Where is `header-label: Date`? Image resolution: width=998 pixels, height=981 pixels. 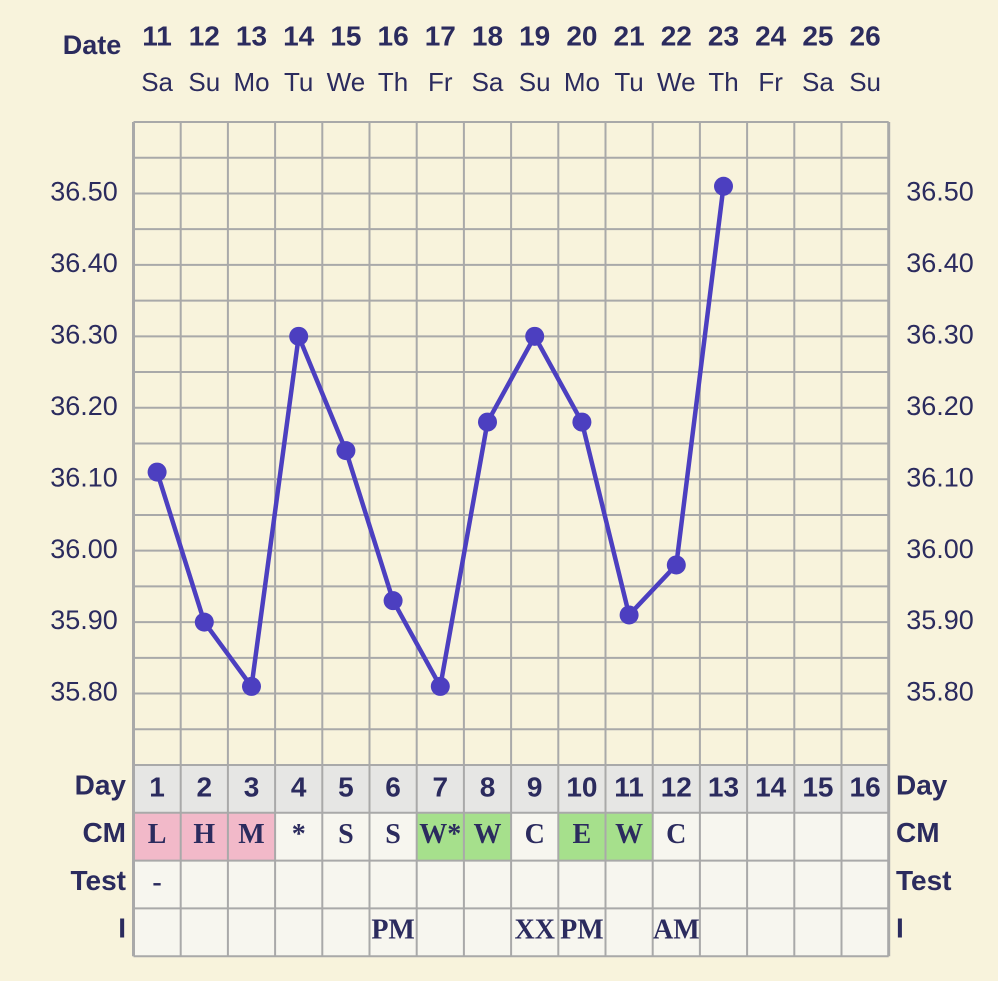
header-label: Date is located at coordinates (92, 45).